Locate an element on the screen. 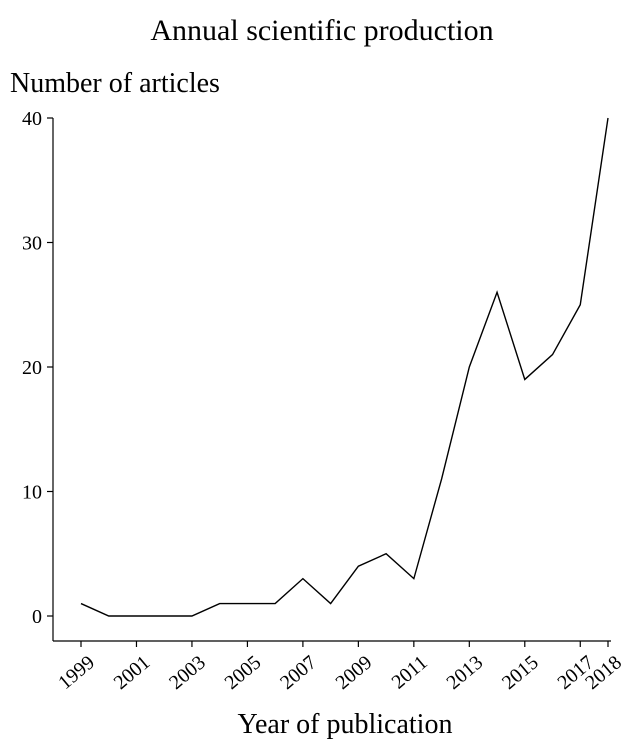  x-tick-label: 2005 is located at coordinates (243, 672).